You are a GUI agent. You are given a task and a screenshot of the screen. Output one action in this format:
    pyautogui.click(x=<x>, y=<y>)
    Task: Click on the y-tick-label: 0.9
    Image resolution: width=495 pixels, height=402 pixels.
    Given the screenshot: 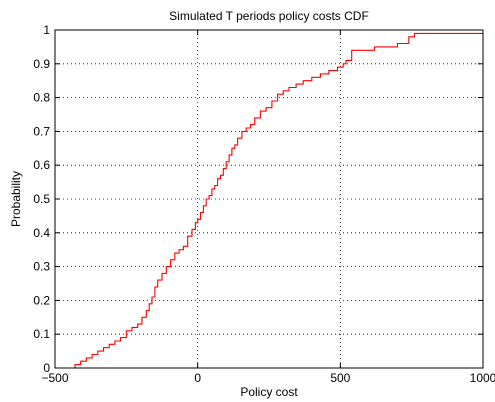 What is the action you would take?
    pyautogui.click(x=41, y=64)
    